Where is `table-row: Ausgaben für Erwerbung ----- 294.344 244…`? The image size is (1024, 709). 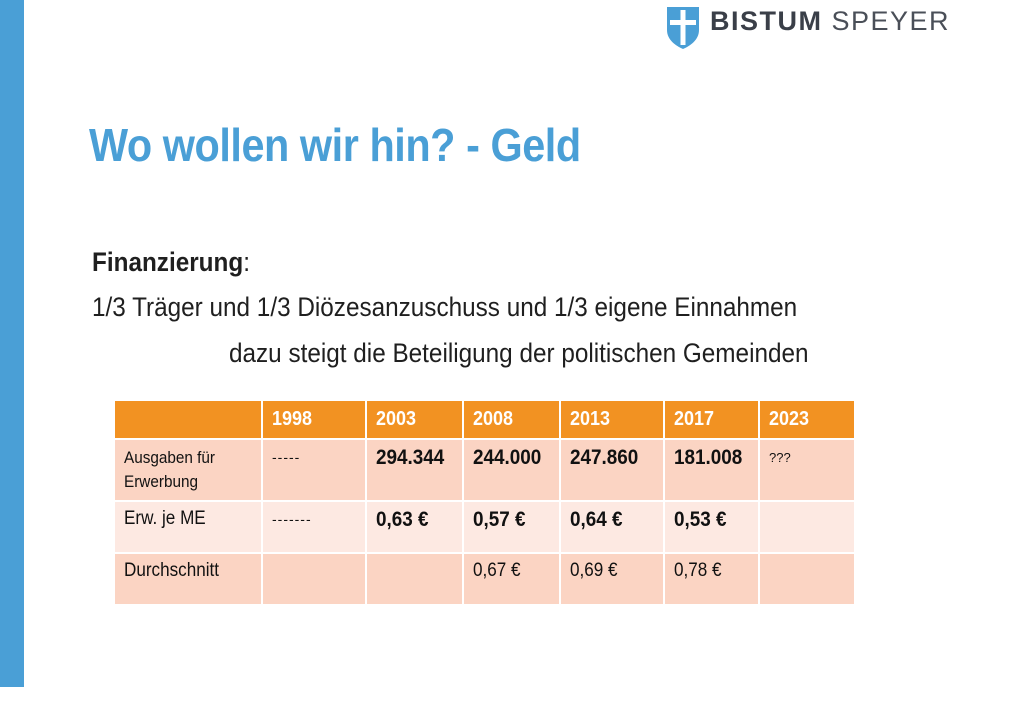
table-row: Ausgaben für Erwerbung ----- 294.344 244… is located at coordinates (484, 470).